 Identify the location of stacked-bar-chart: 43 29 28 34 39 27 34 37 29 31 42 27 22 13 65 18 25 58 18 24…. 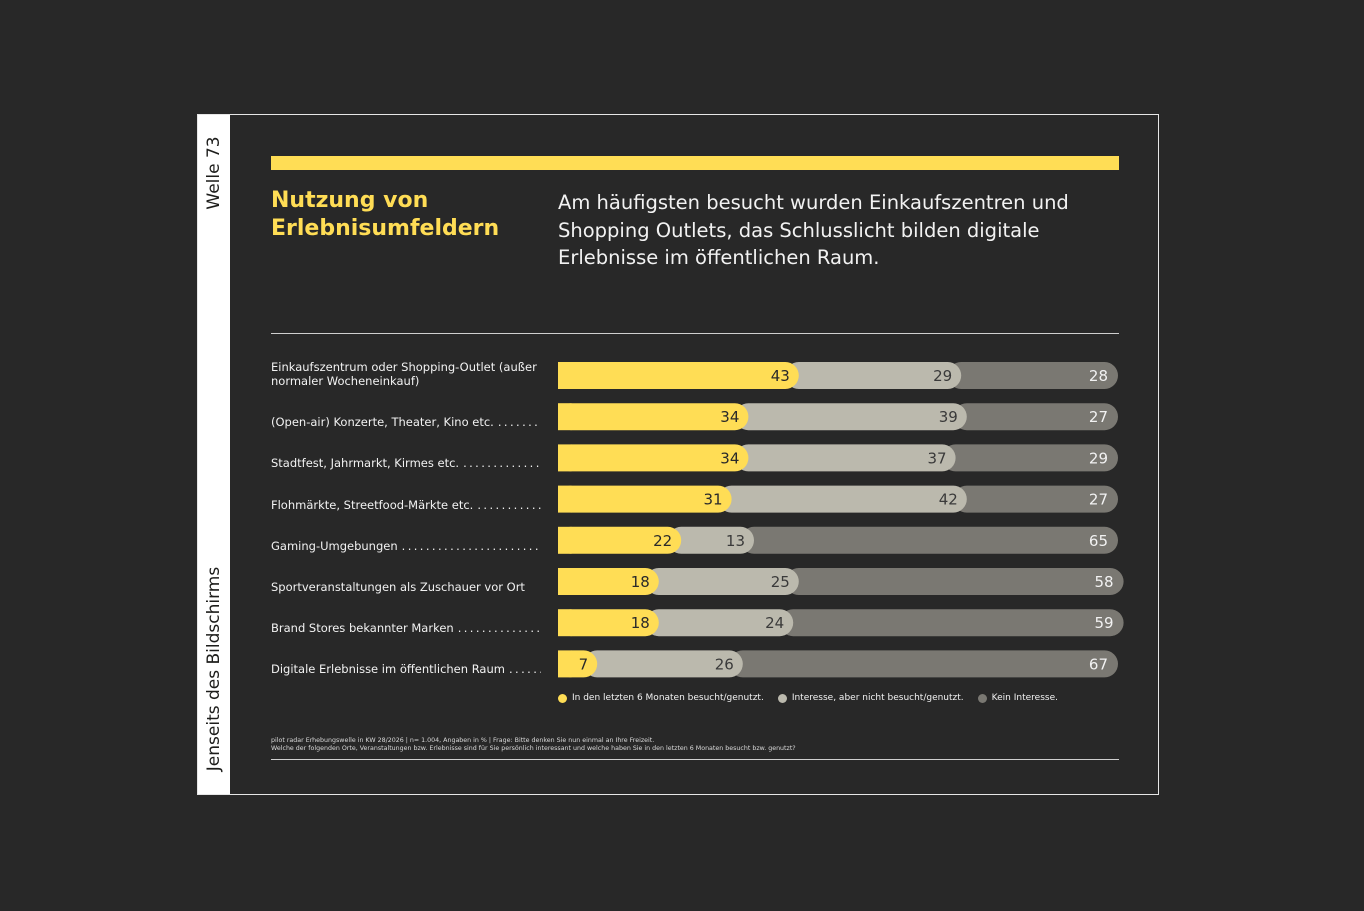
(841, 520).